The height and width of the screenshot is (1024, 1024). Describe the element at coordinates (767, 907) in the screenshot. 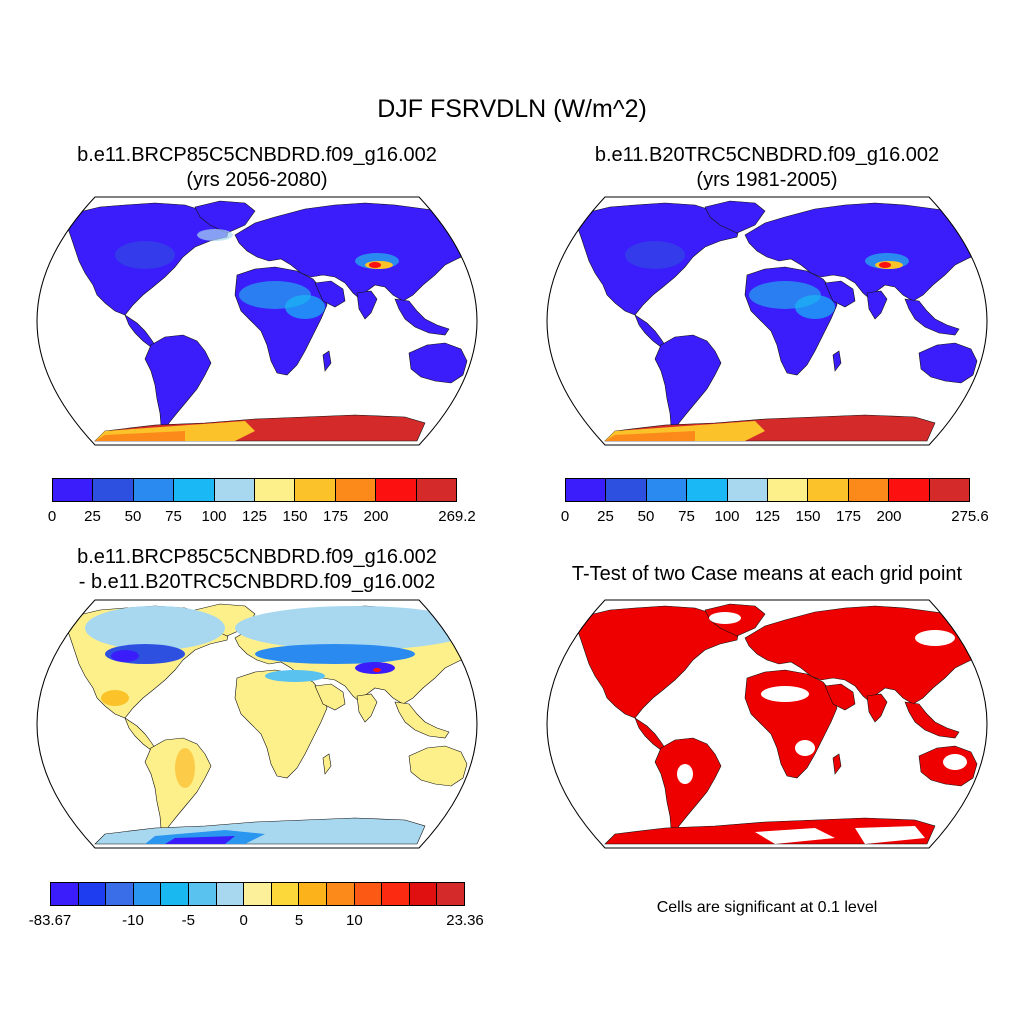

I see `significance-note: Cells are significant at 0.1 level` at that location.